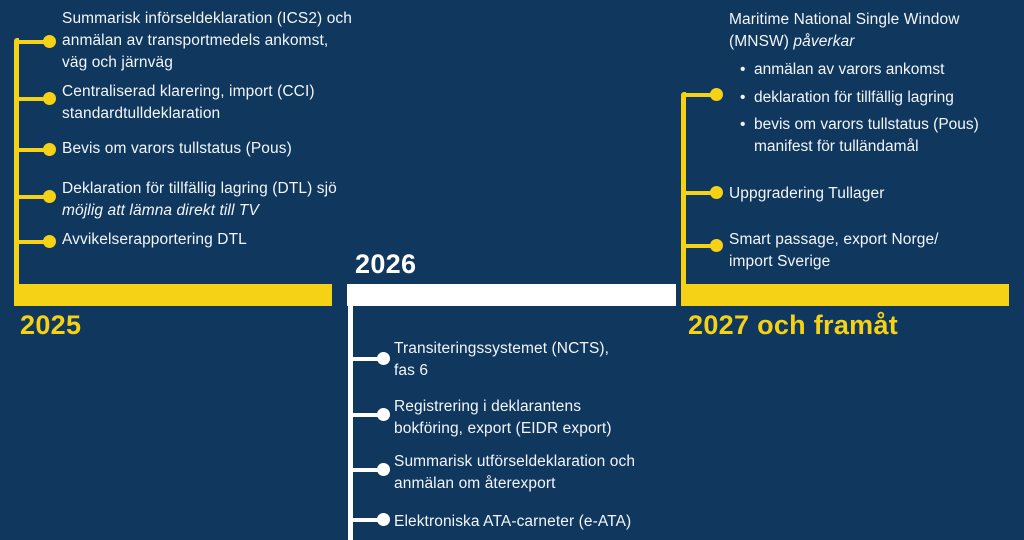 The height and width of the screenshot is (540, 1024). Describe the element at coordinates (515, 461) in the screenshot. I see `item-line: Summarisk utförseldeklaration och` at that location.